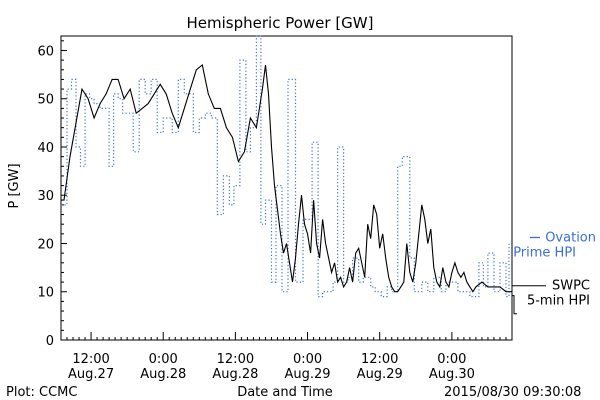 Image resolution: width=600 pixels, height=400 pixels. I want to click on y-tick-label: 40, so click(45, 148).